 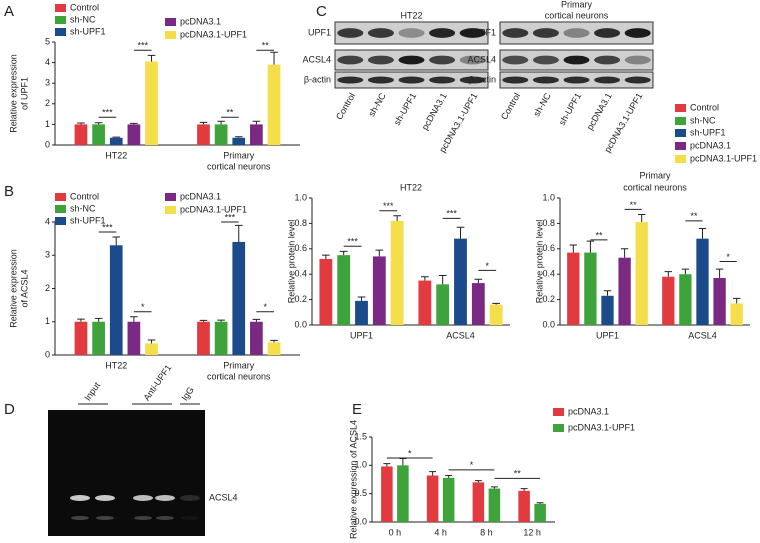 What do you see at coordinates (440, 532) in the screenshot?
I see `x-tick-label: 4 h` at bounding box center [440, 532].